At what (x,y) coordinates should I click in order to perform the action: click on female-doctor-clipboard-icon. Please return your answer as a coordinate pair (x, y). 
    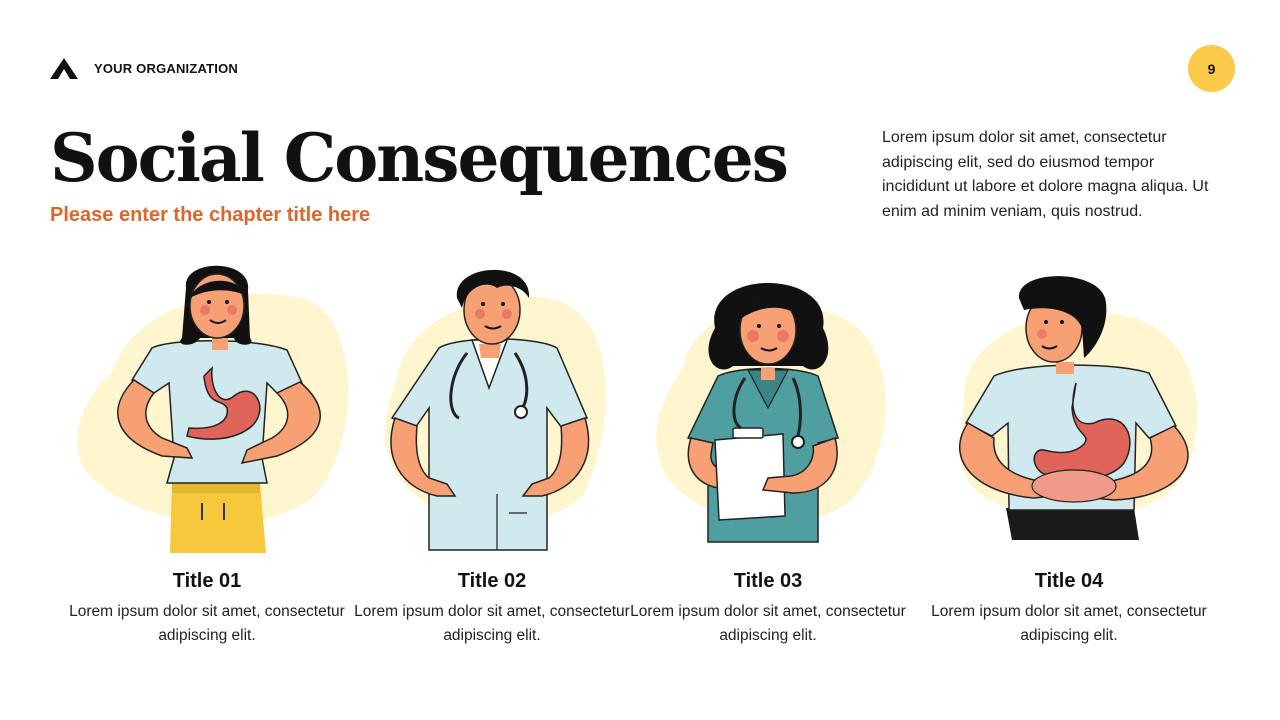
    Looking at the image, I should click on (771, 413).